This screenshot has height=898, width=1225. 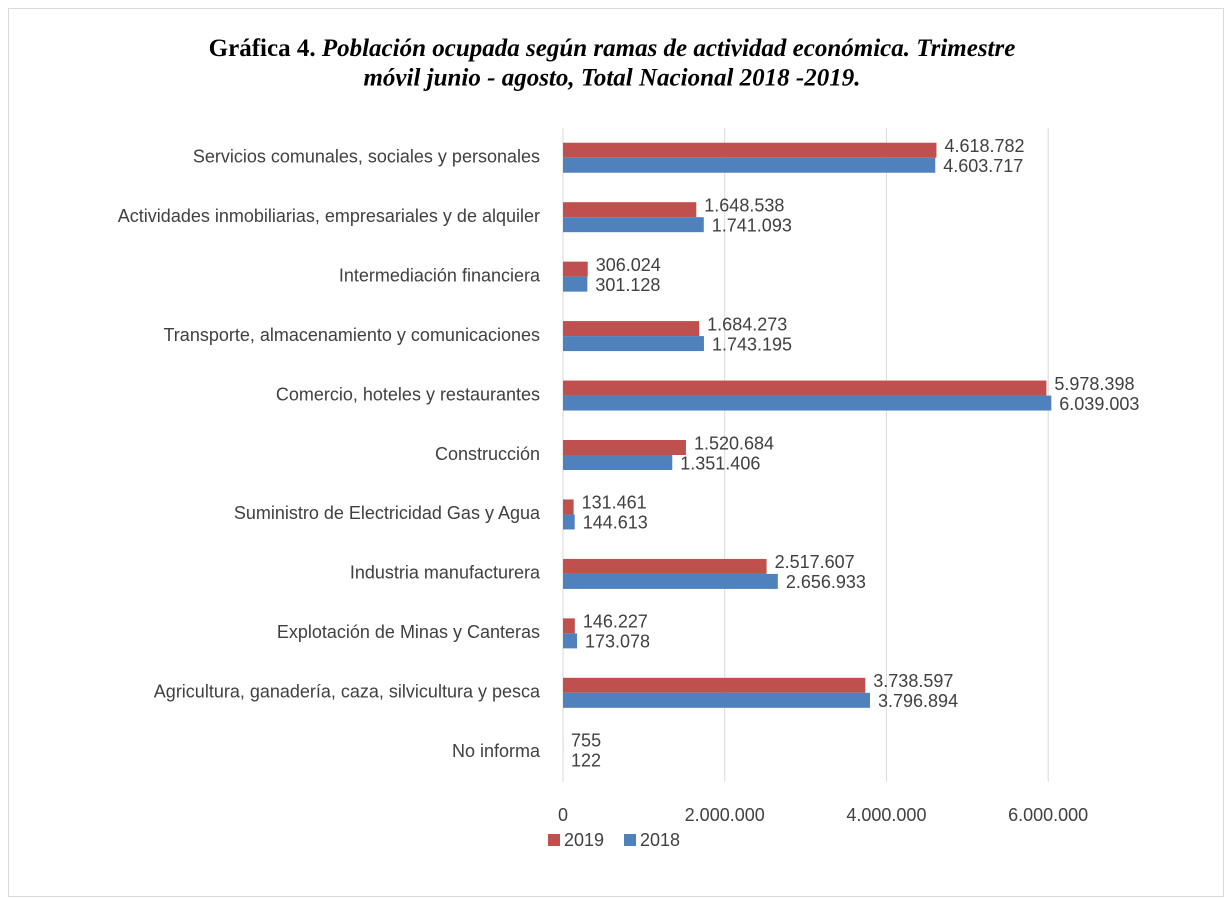 What do you see at coordinates (1099, 404) in the screenshot?
I see `value-label: 6.039.003` at bounding box center [1099, 404].